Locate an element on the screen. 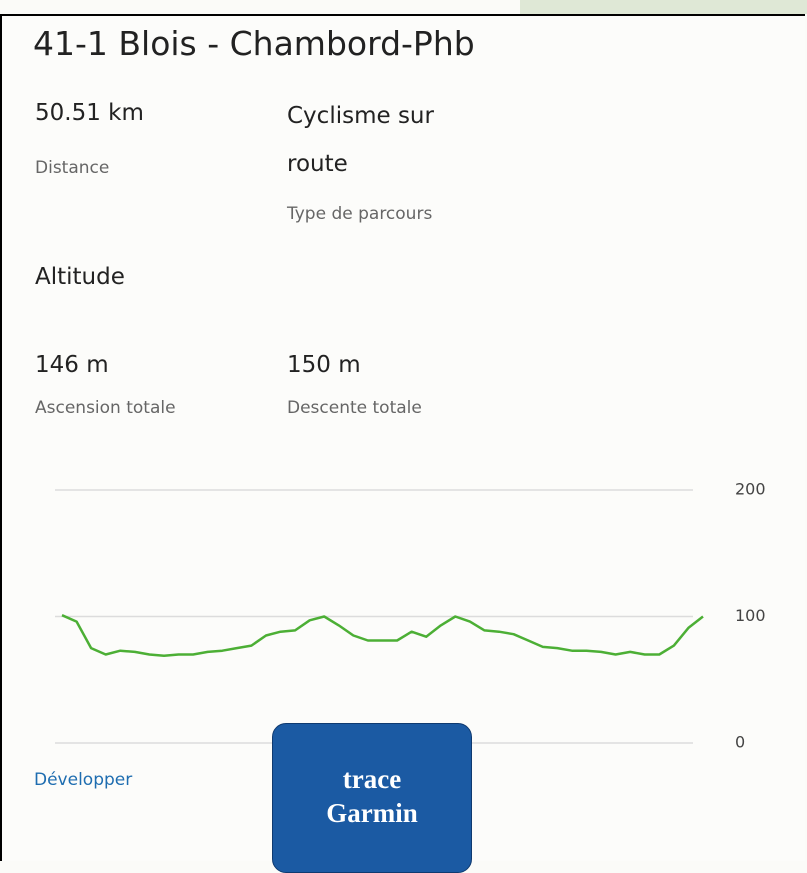 The image size is (807, 873). stat-value: 150 m is located at coordinates (324, 365).